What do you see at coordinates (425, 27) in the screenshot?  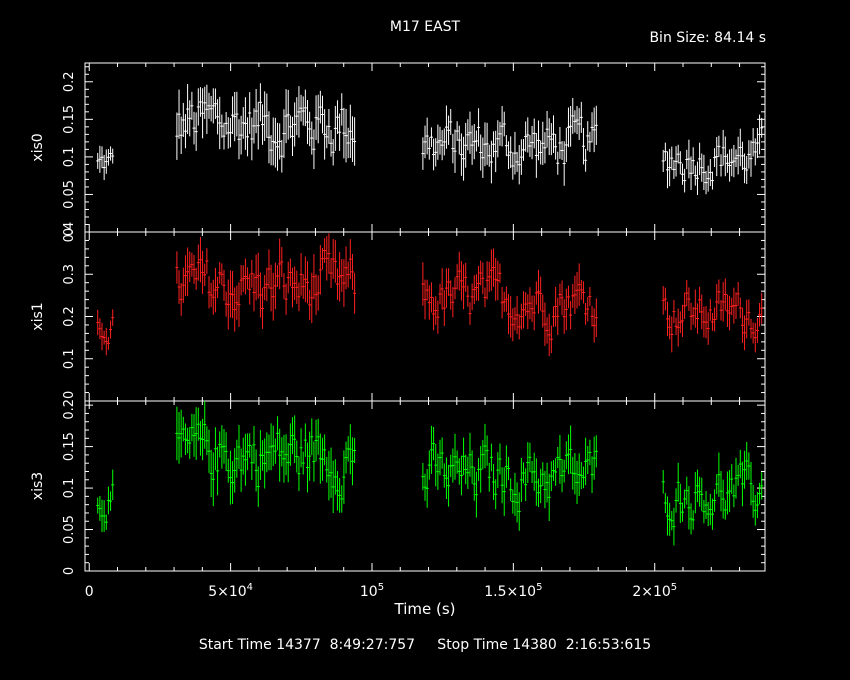 I see `chart-title: M17 EAST` at bounding box center [425, 27].